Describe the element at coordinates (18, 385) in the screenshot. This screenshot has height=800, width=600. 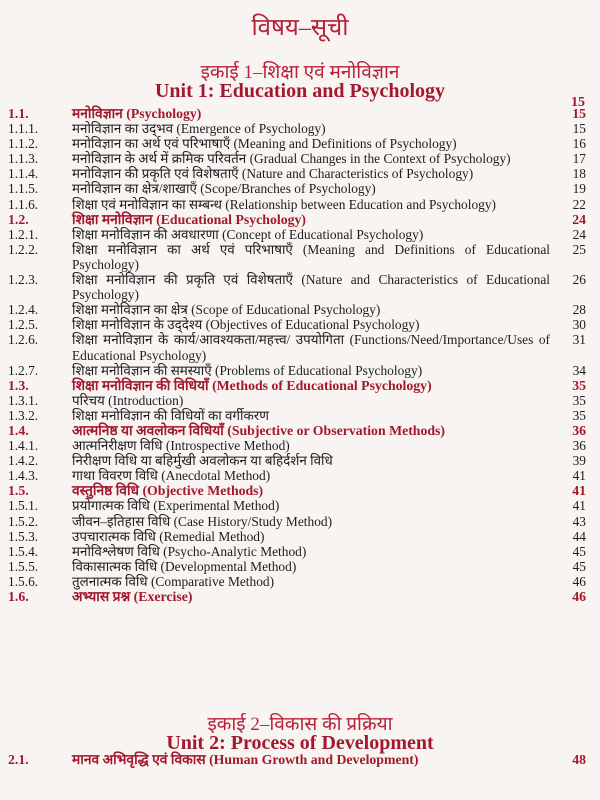
I see `entry-number: 1.3.` at that location.